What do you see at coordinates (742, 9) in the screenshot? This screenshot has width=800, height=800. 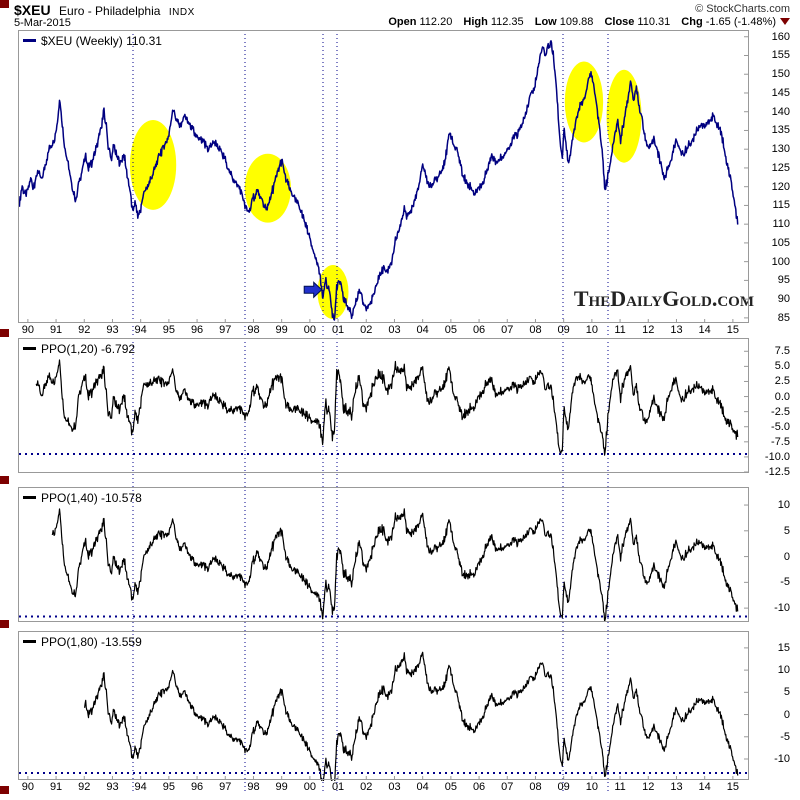 I see `copyright-notice: © StockCharts.com` at bounding box center [742, 9].